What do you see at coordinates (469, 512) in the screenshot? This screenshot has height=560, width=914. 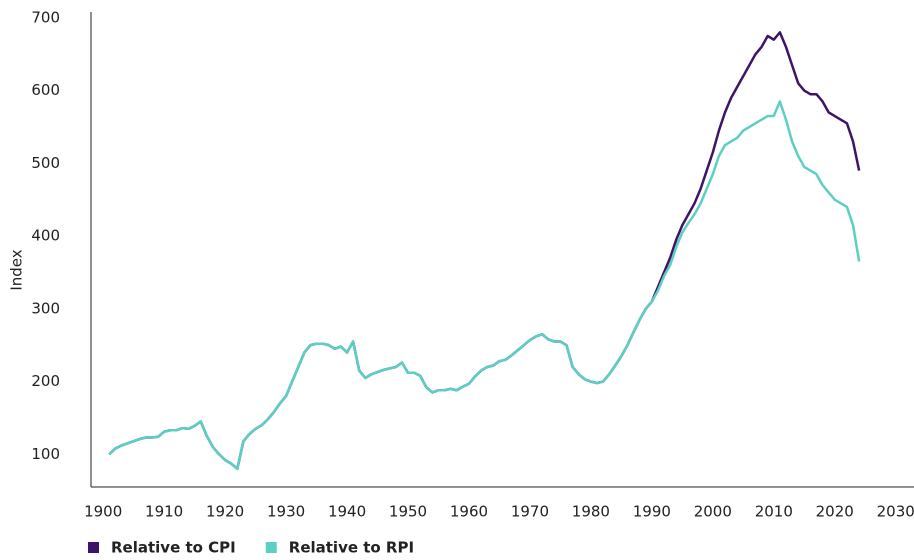 I see `x-tick-label: 1960` at bounding box center [469, 512].